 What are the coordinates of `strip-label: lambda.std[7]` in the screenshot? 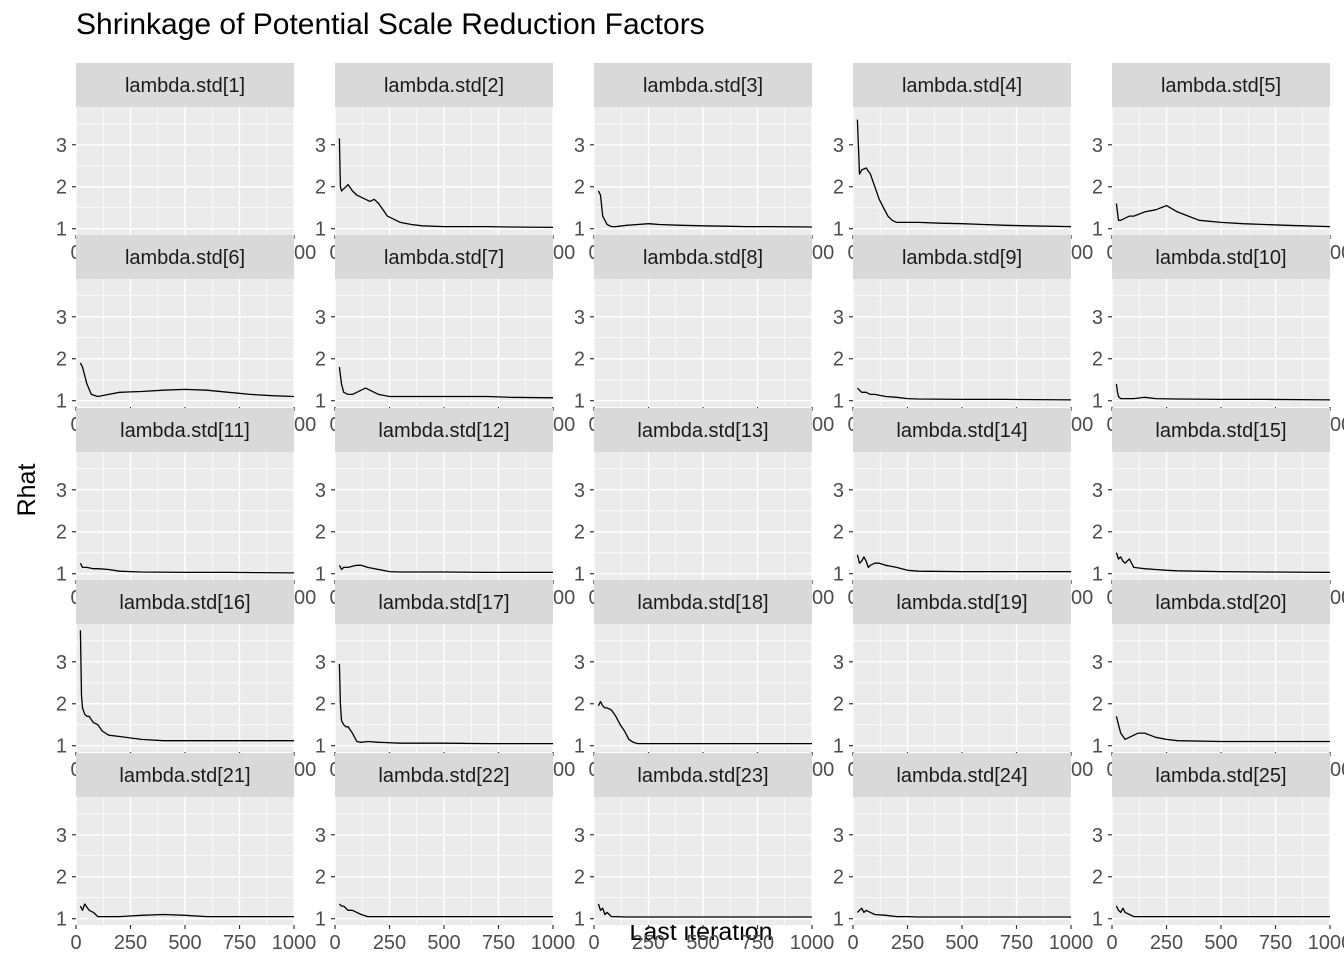 It's located at (444, 258).